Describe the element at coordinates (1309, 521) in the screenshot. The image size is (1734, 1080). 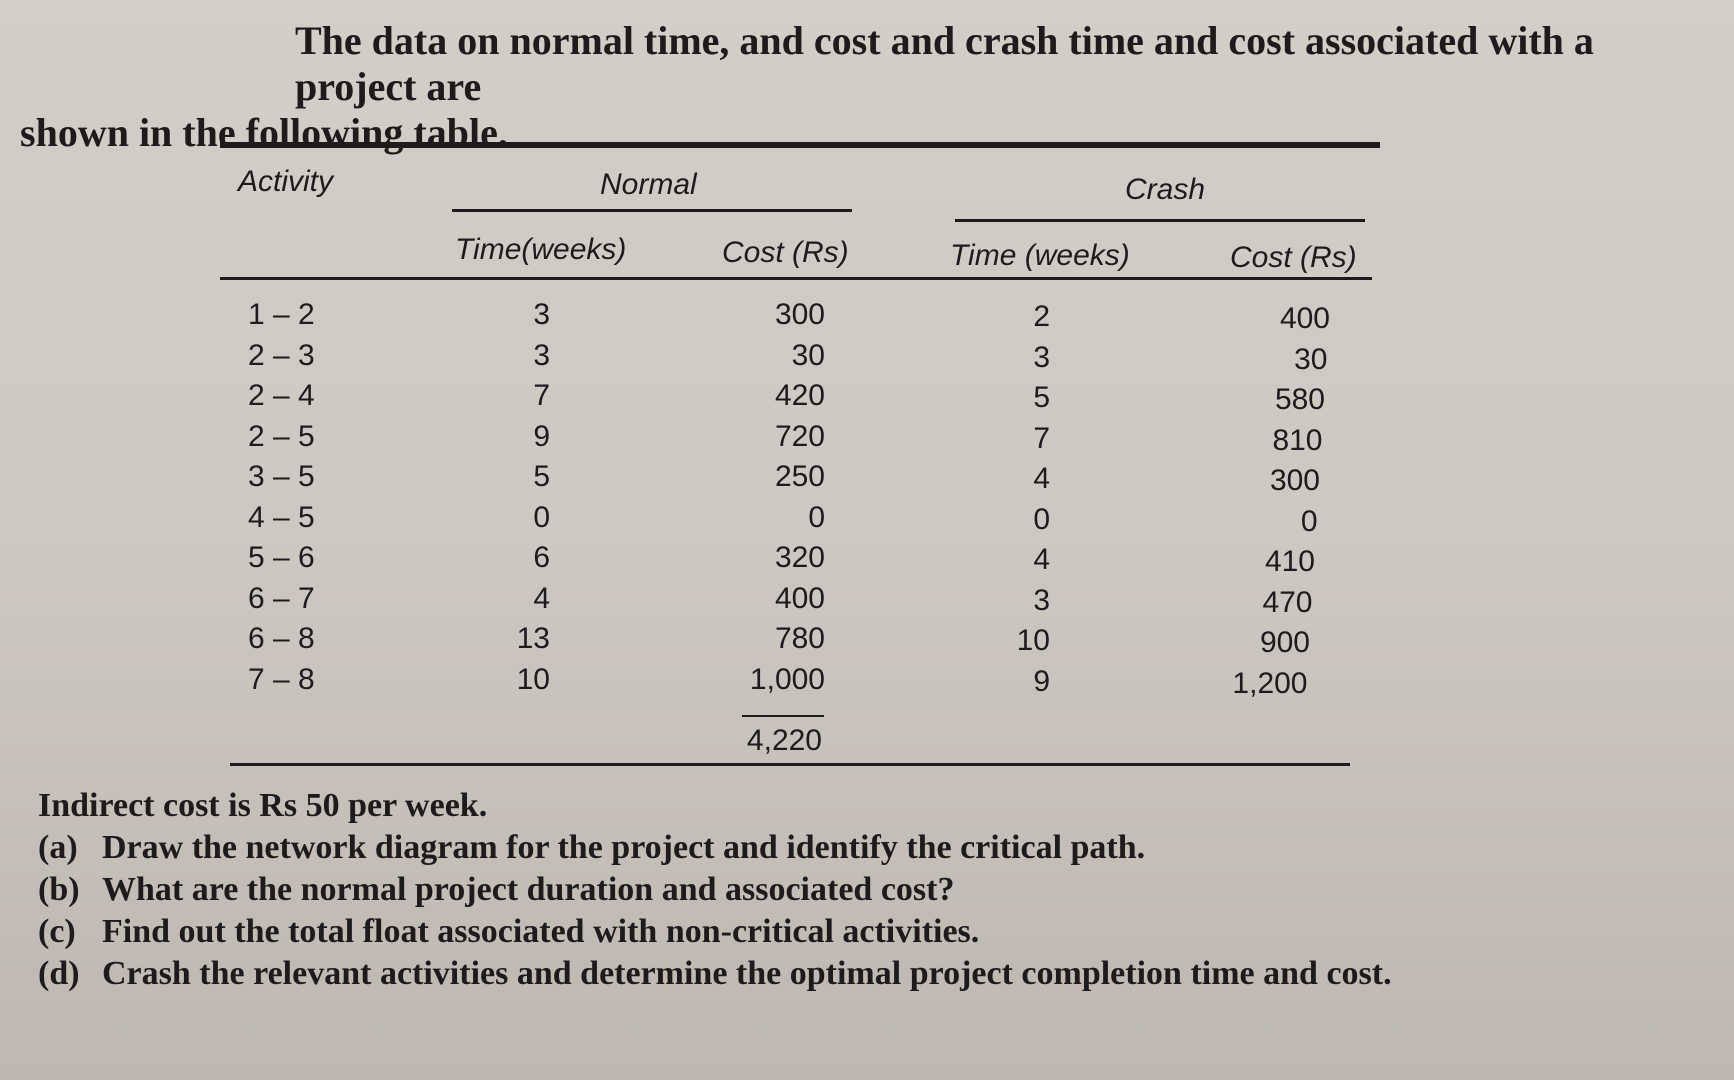
I see `cell-crash-cost: 0` at that location.